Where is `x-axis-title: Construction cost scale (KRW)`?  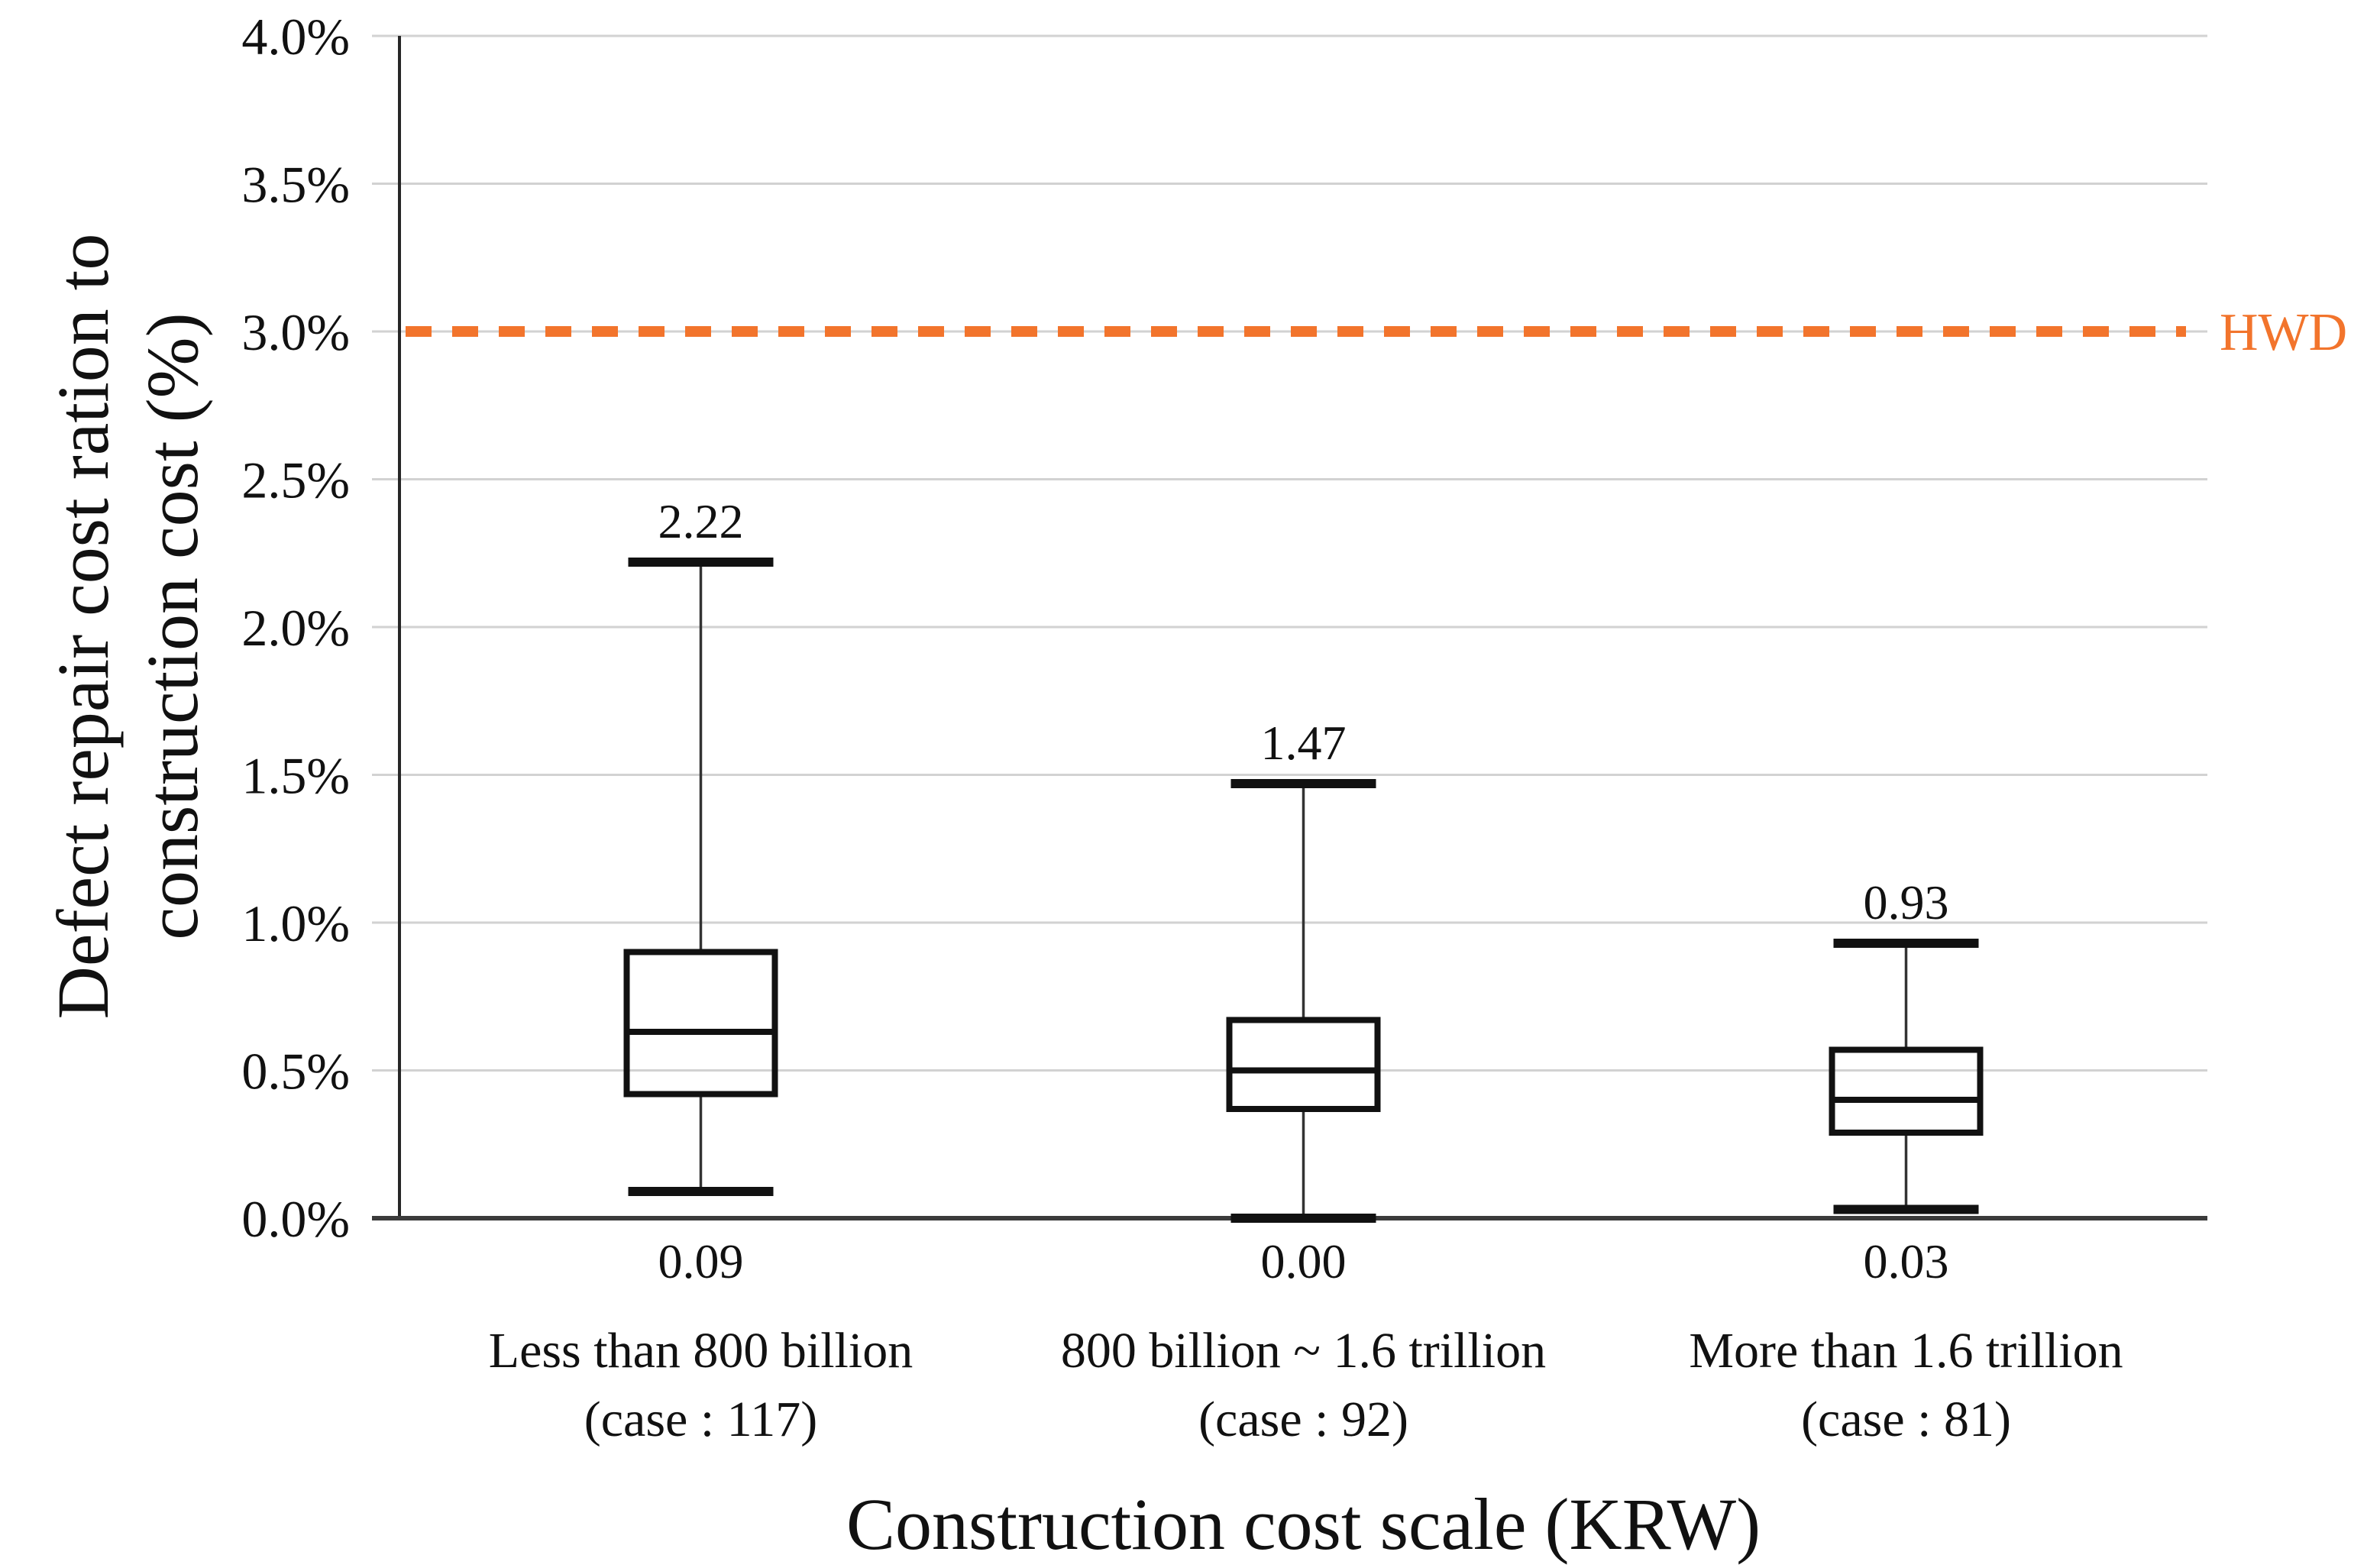 x-axis-title: Construction cost scale (KRW) is located at coordinates (1303, 1524).